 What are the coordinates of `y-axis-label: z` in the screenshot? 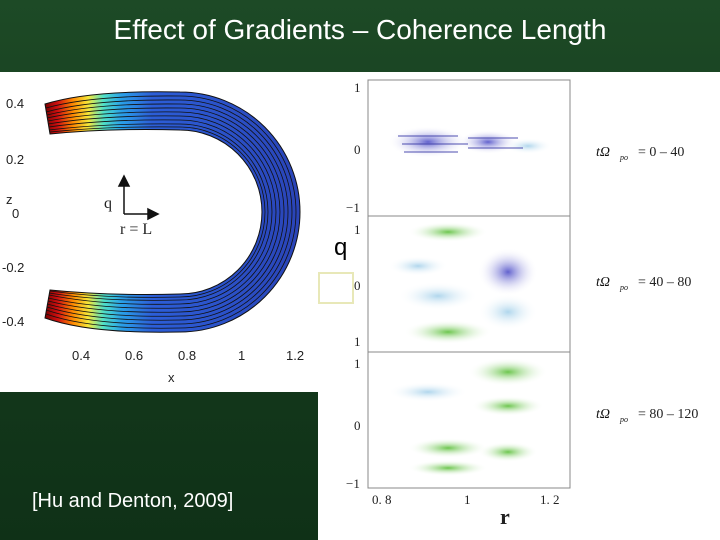 It's located at (9, 199).